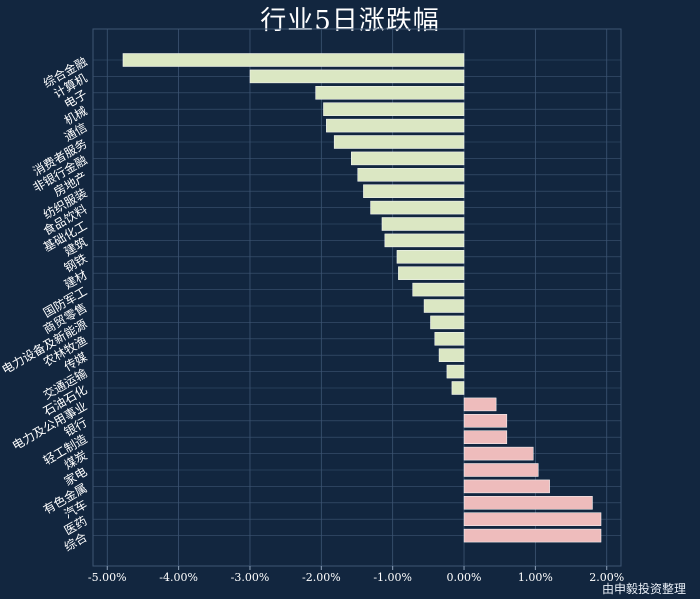  What do you see at coordinates (643, 589) in the screenshot?
I see `source-note: 由申毅投资整理` at bounding box center [643, 589].